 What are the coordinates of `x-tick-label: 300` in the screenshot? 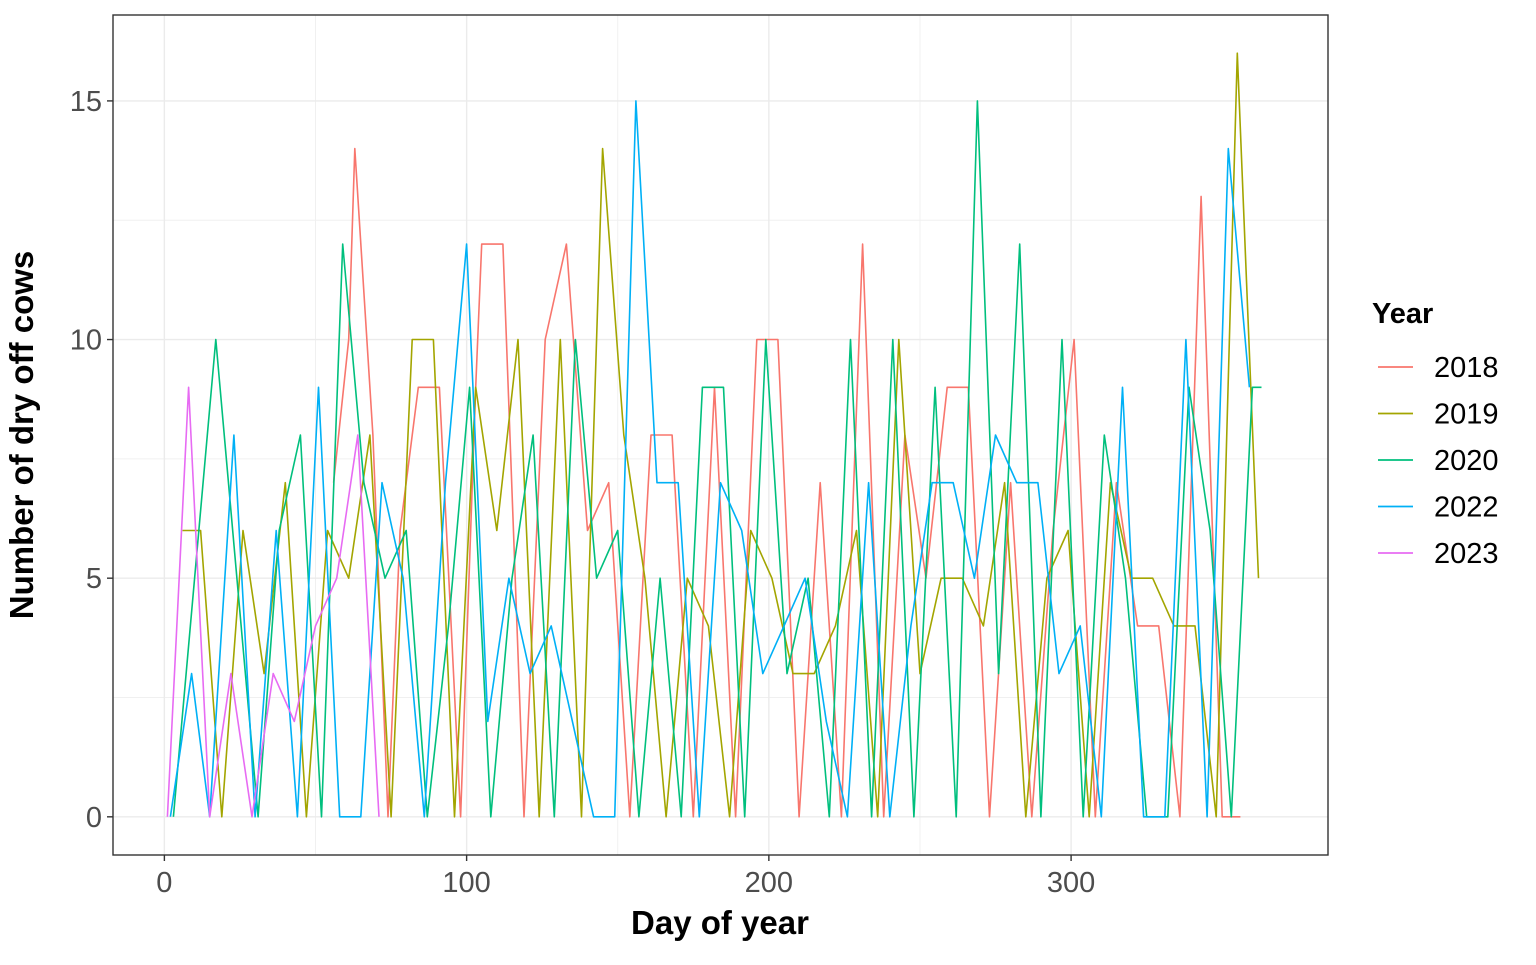 It's located at (1071, 883).